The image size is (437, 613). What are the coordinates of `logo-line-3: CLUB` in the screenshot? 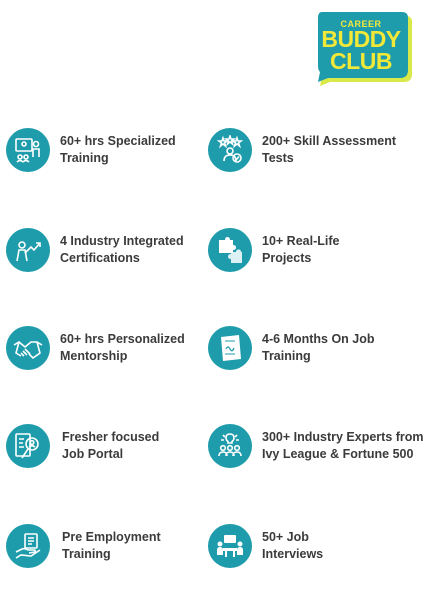 It's located at (361, 61).